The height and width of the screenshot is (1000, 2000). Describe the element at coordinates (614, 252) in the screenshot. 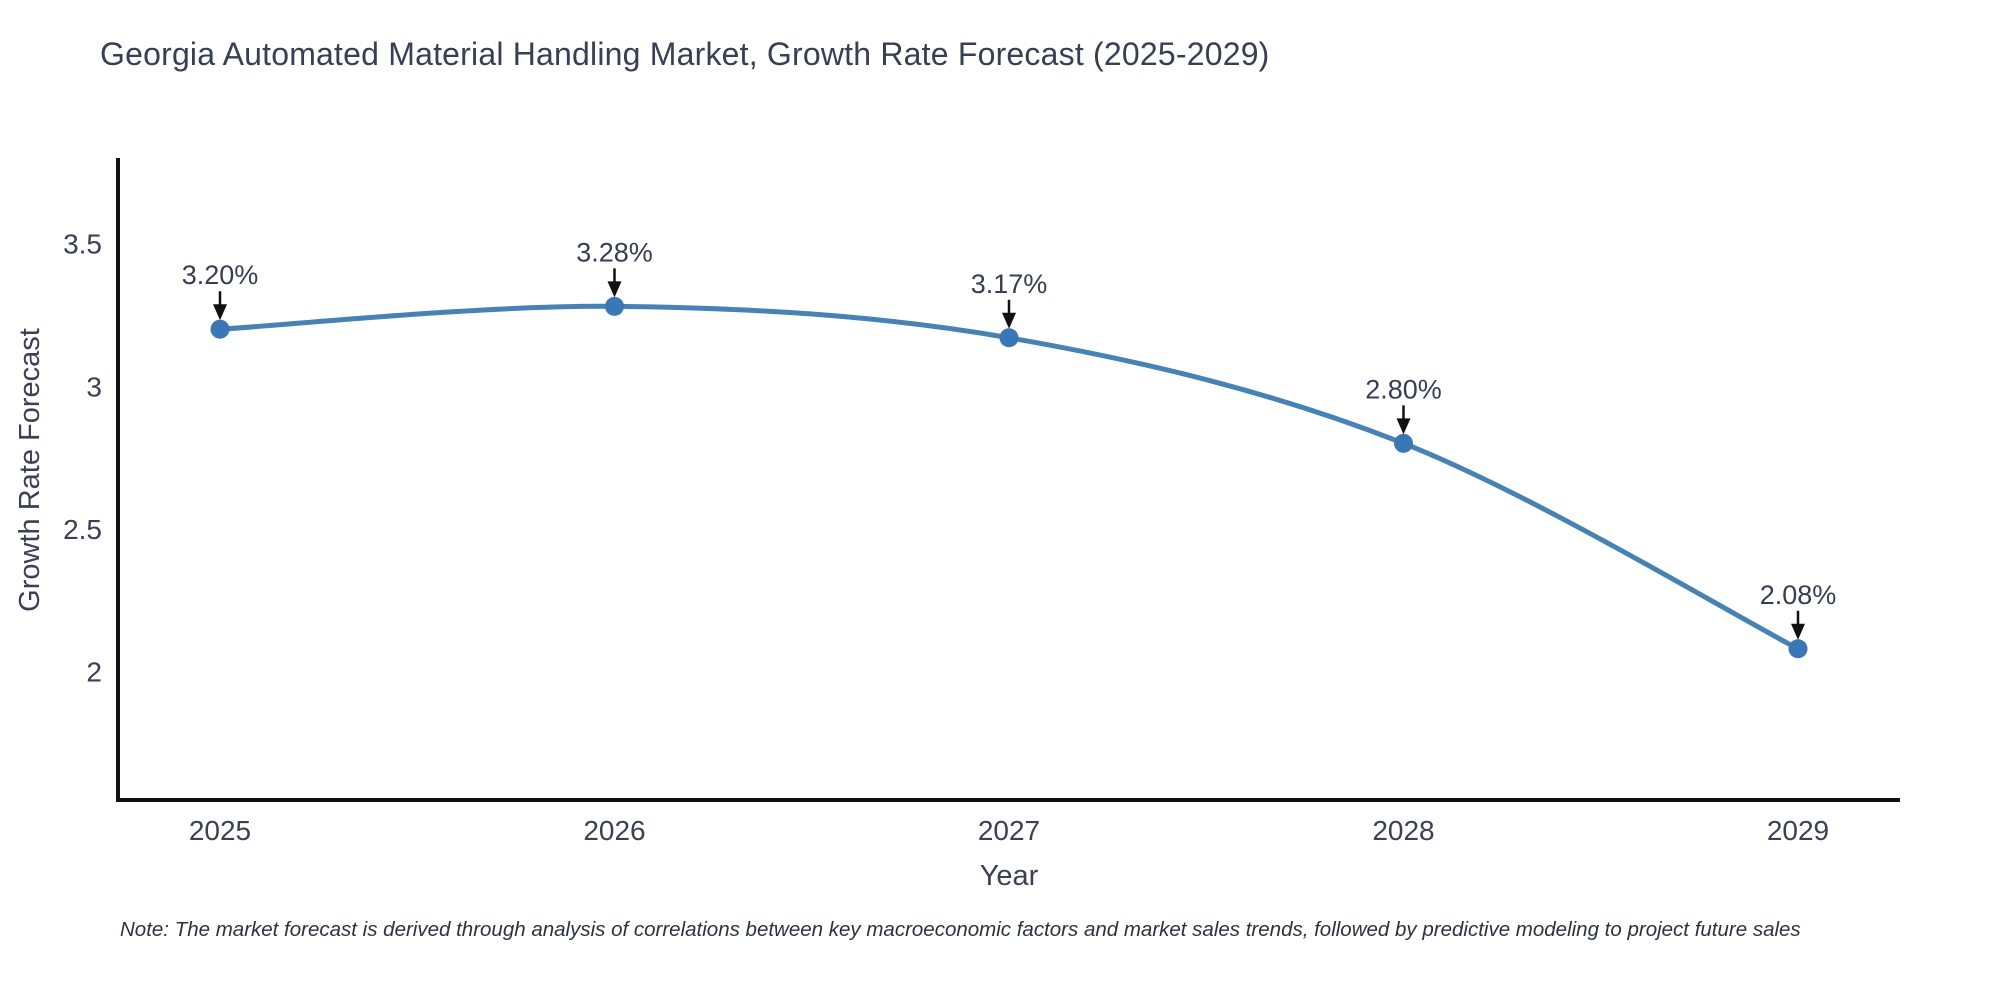

I see `data-label-2026: 3.28%` at that location.